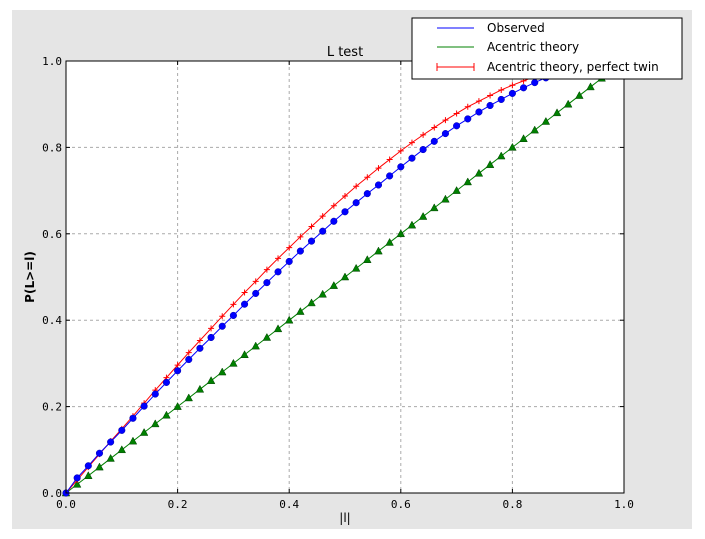  What do you see at coordinates (512, 504) in the screenshot?
I see `x-tick-label: 0.8` at bounding box center [512, 504].